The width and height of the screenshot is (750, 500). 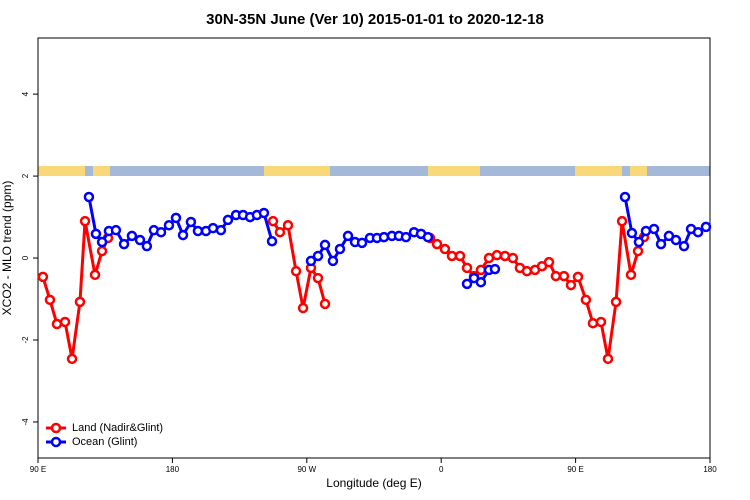 I want to click on land-mask-strip, so click(x=374, y=171).